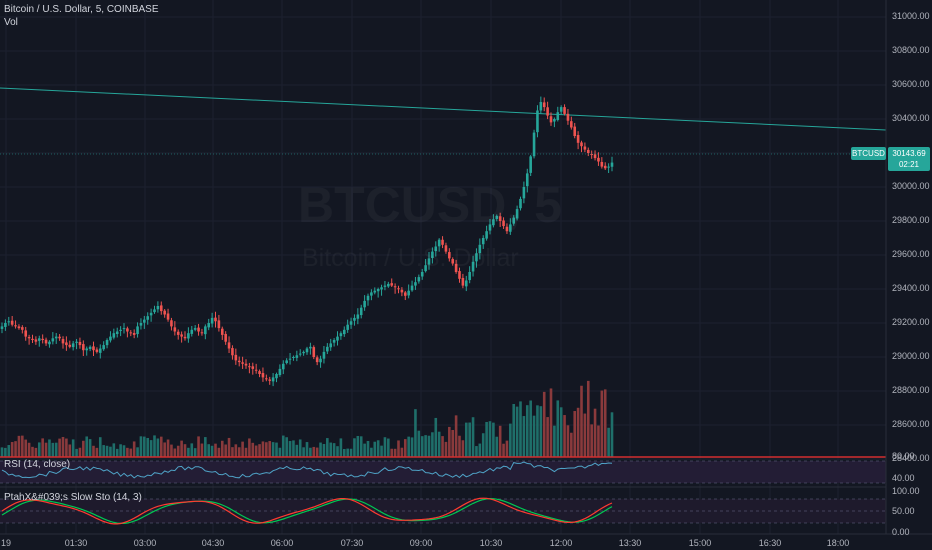 The width and height of the screenshot is (932, 550). Describe the element at coordinates (11, 22) in the screenshot. I see `volume-label: Vol` at that location.